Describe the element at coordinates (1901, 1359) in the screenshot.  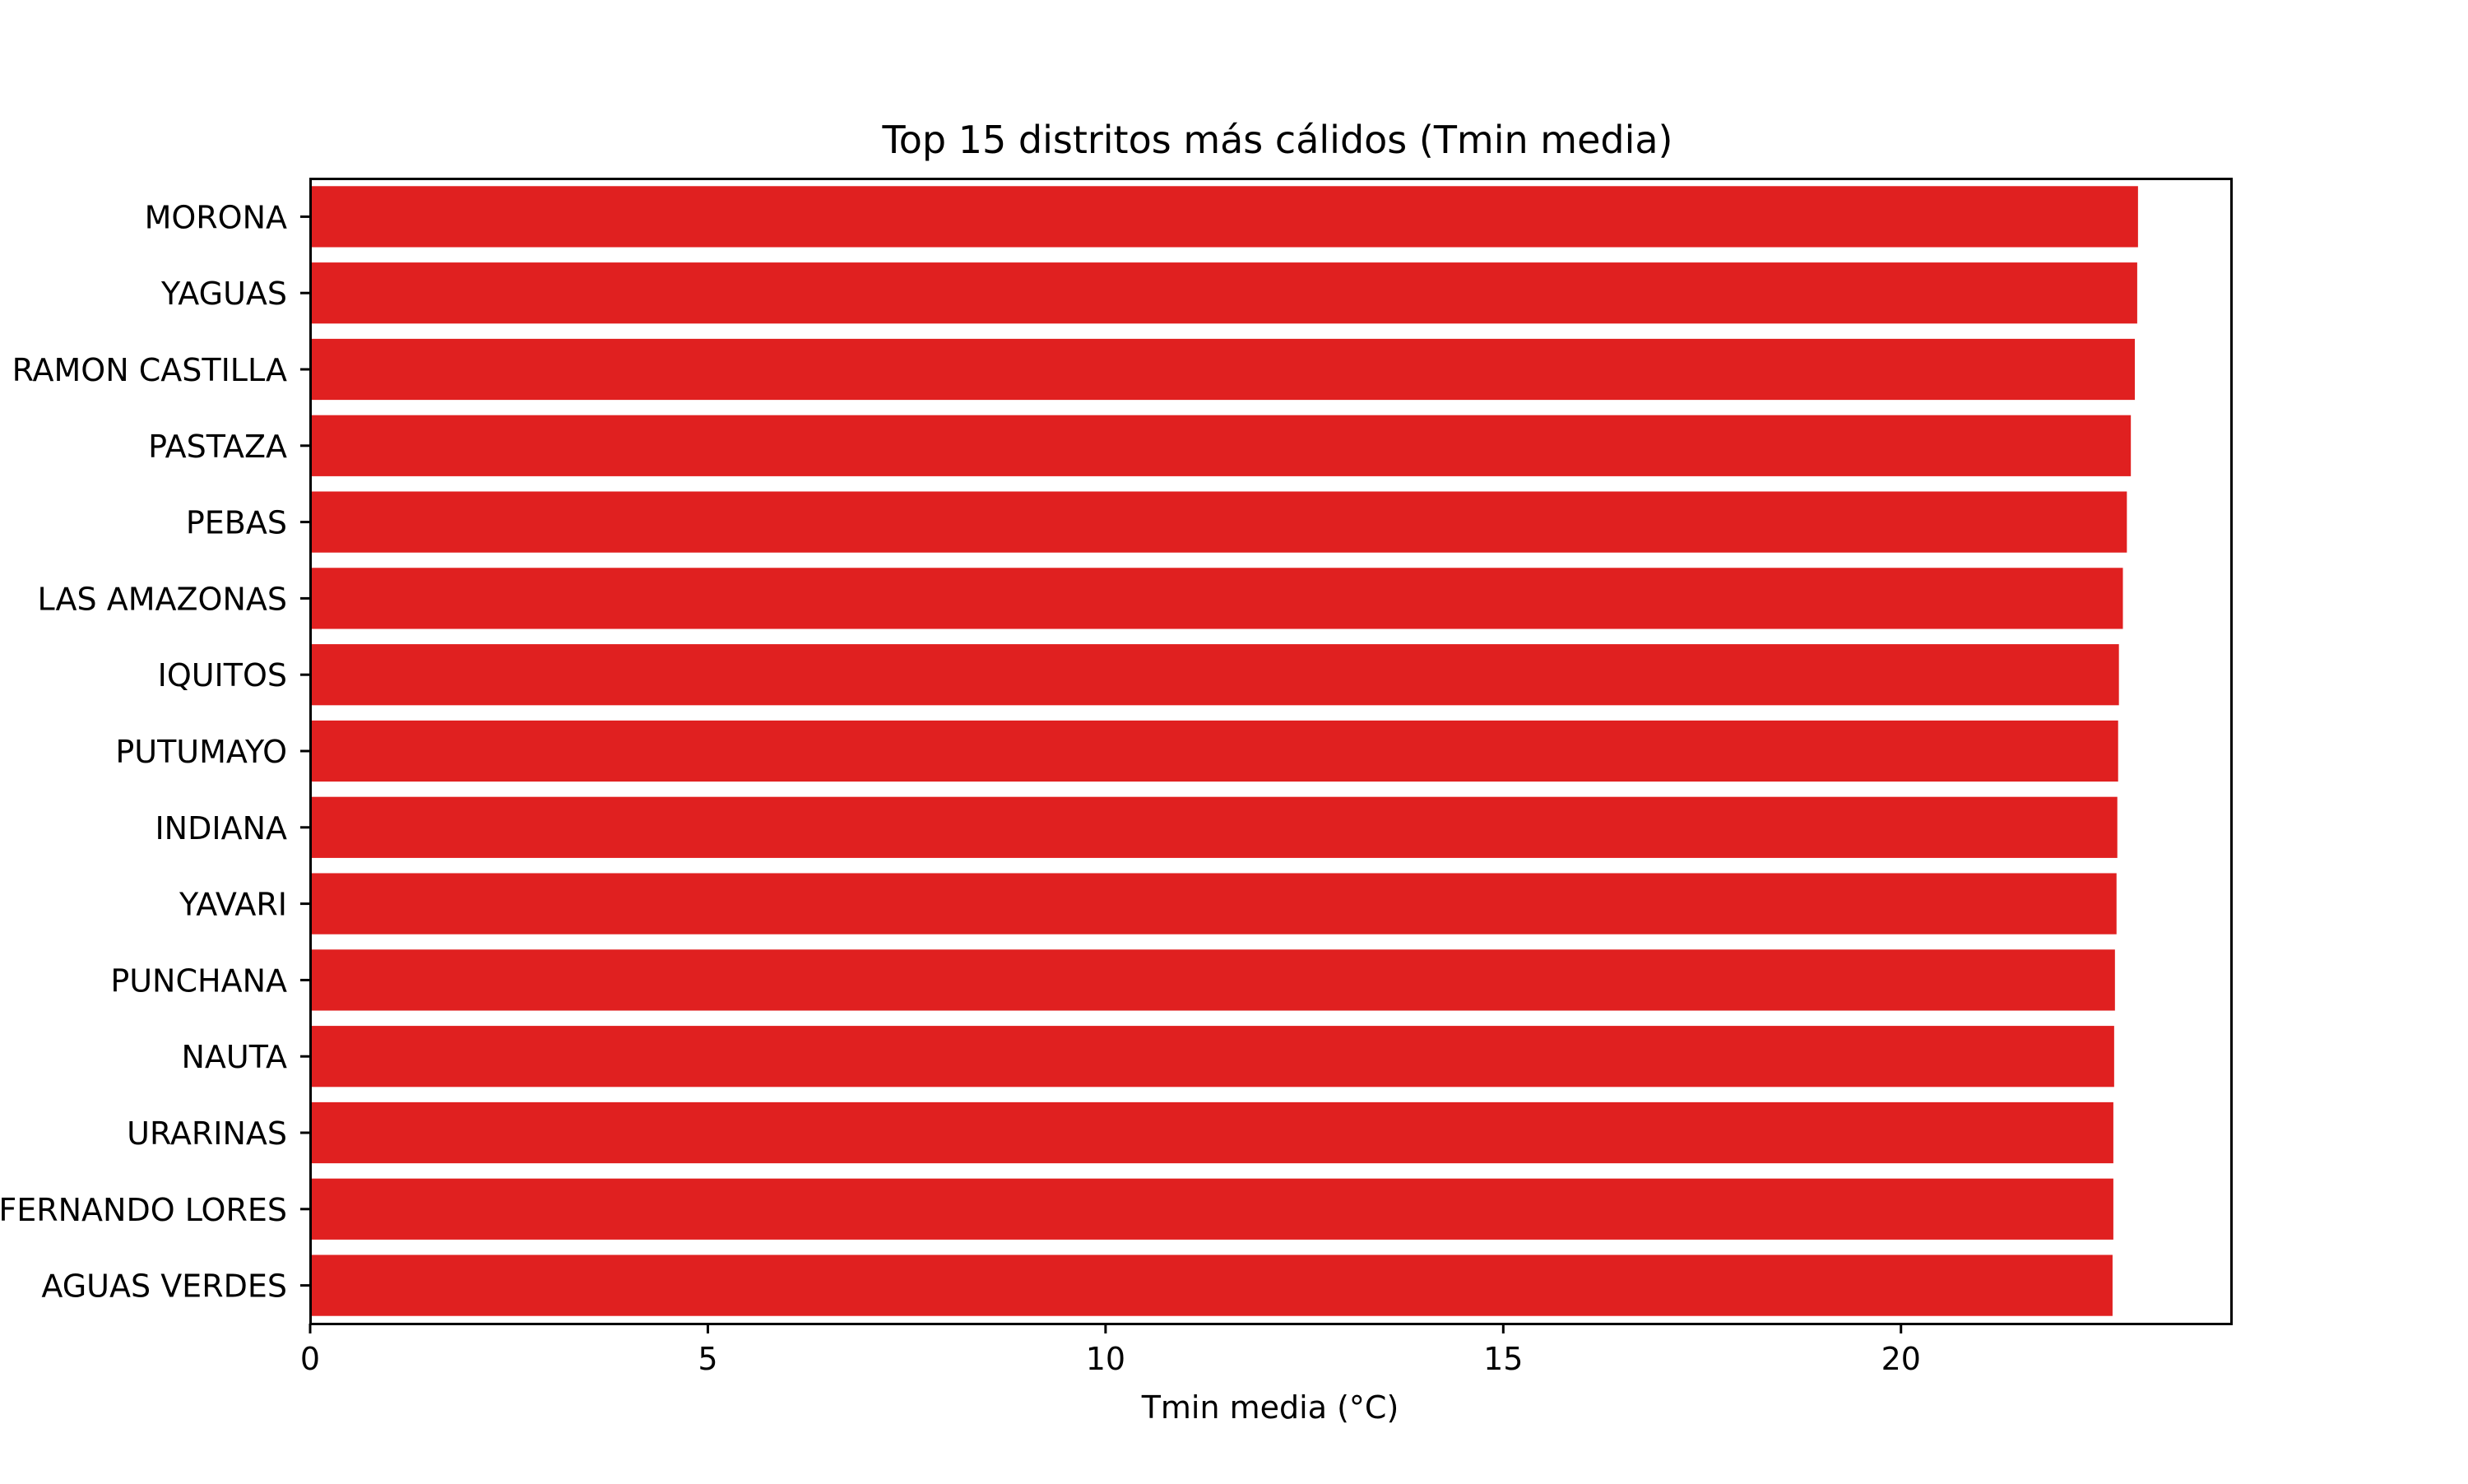
I see `x-tick-label: 20` at that location.